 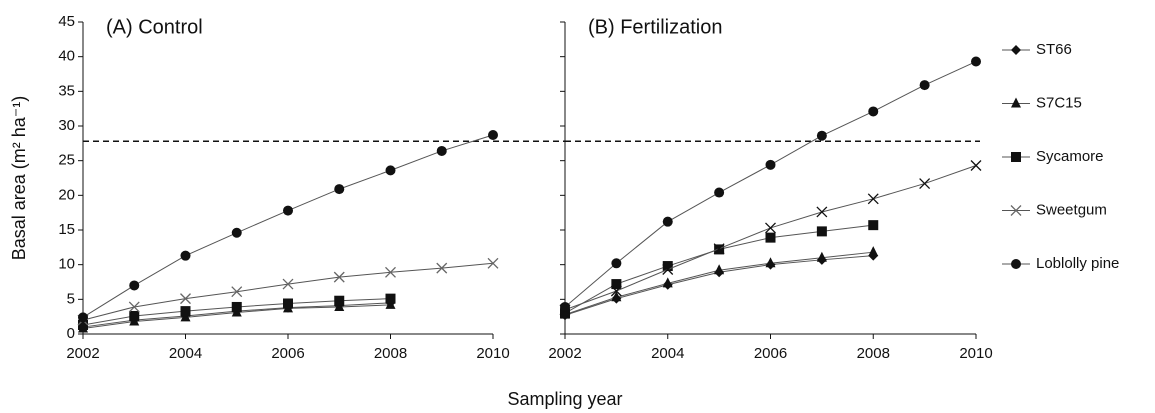 What do you see at coordinates (719, 283) in the screenshot?
I see `series-line` at bounding box center [719, 283].